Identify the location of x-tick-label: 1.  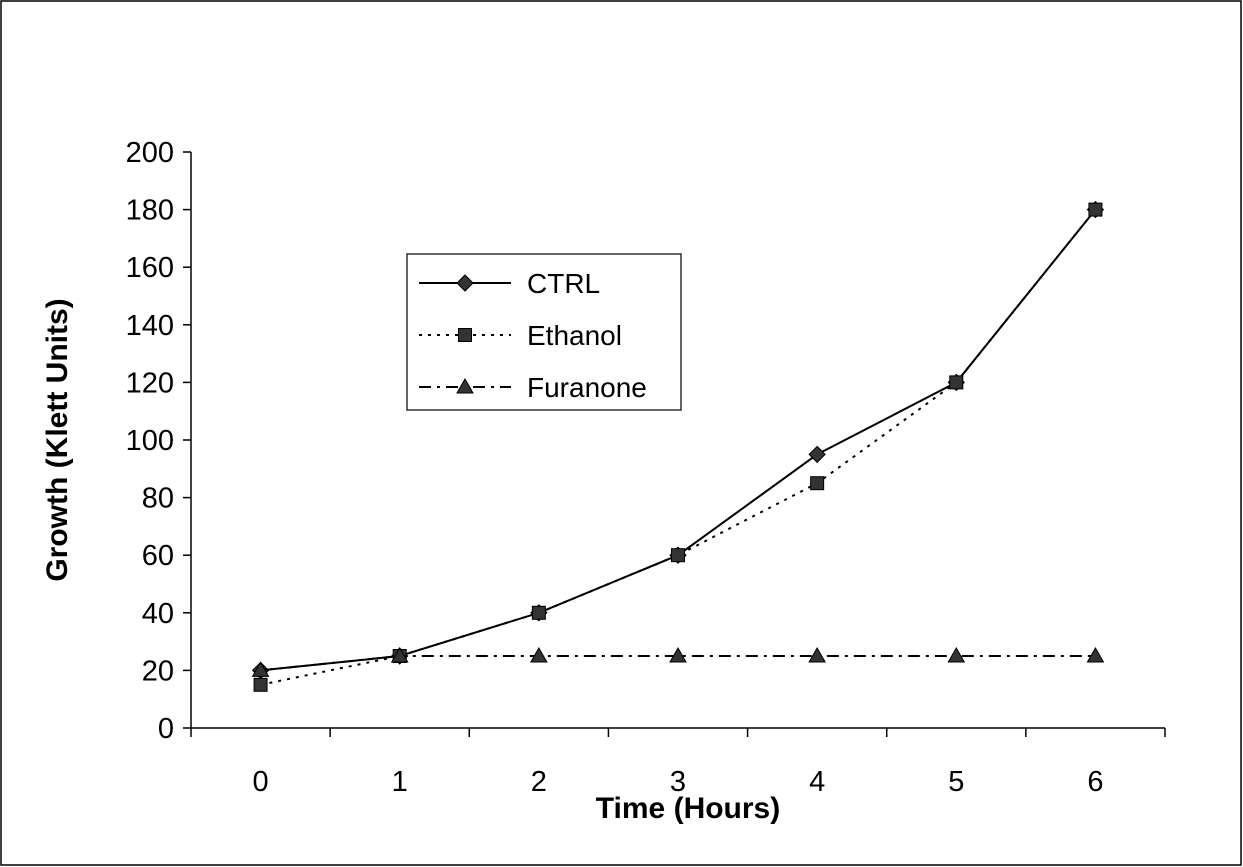
(400, 782).